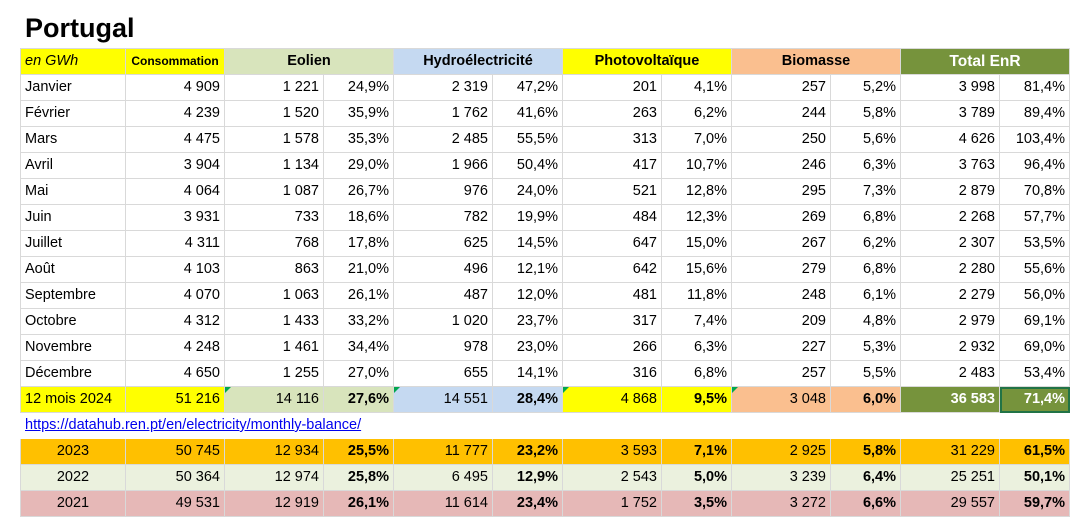 The image size is (1089, 529). What do you see at coordinates (781, 243) in the screenshot?
I see `cell-bio: 267` at bounding box center [781, 243].